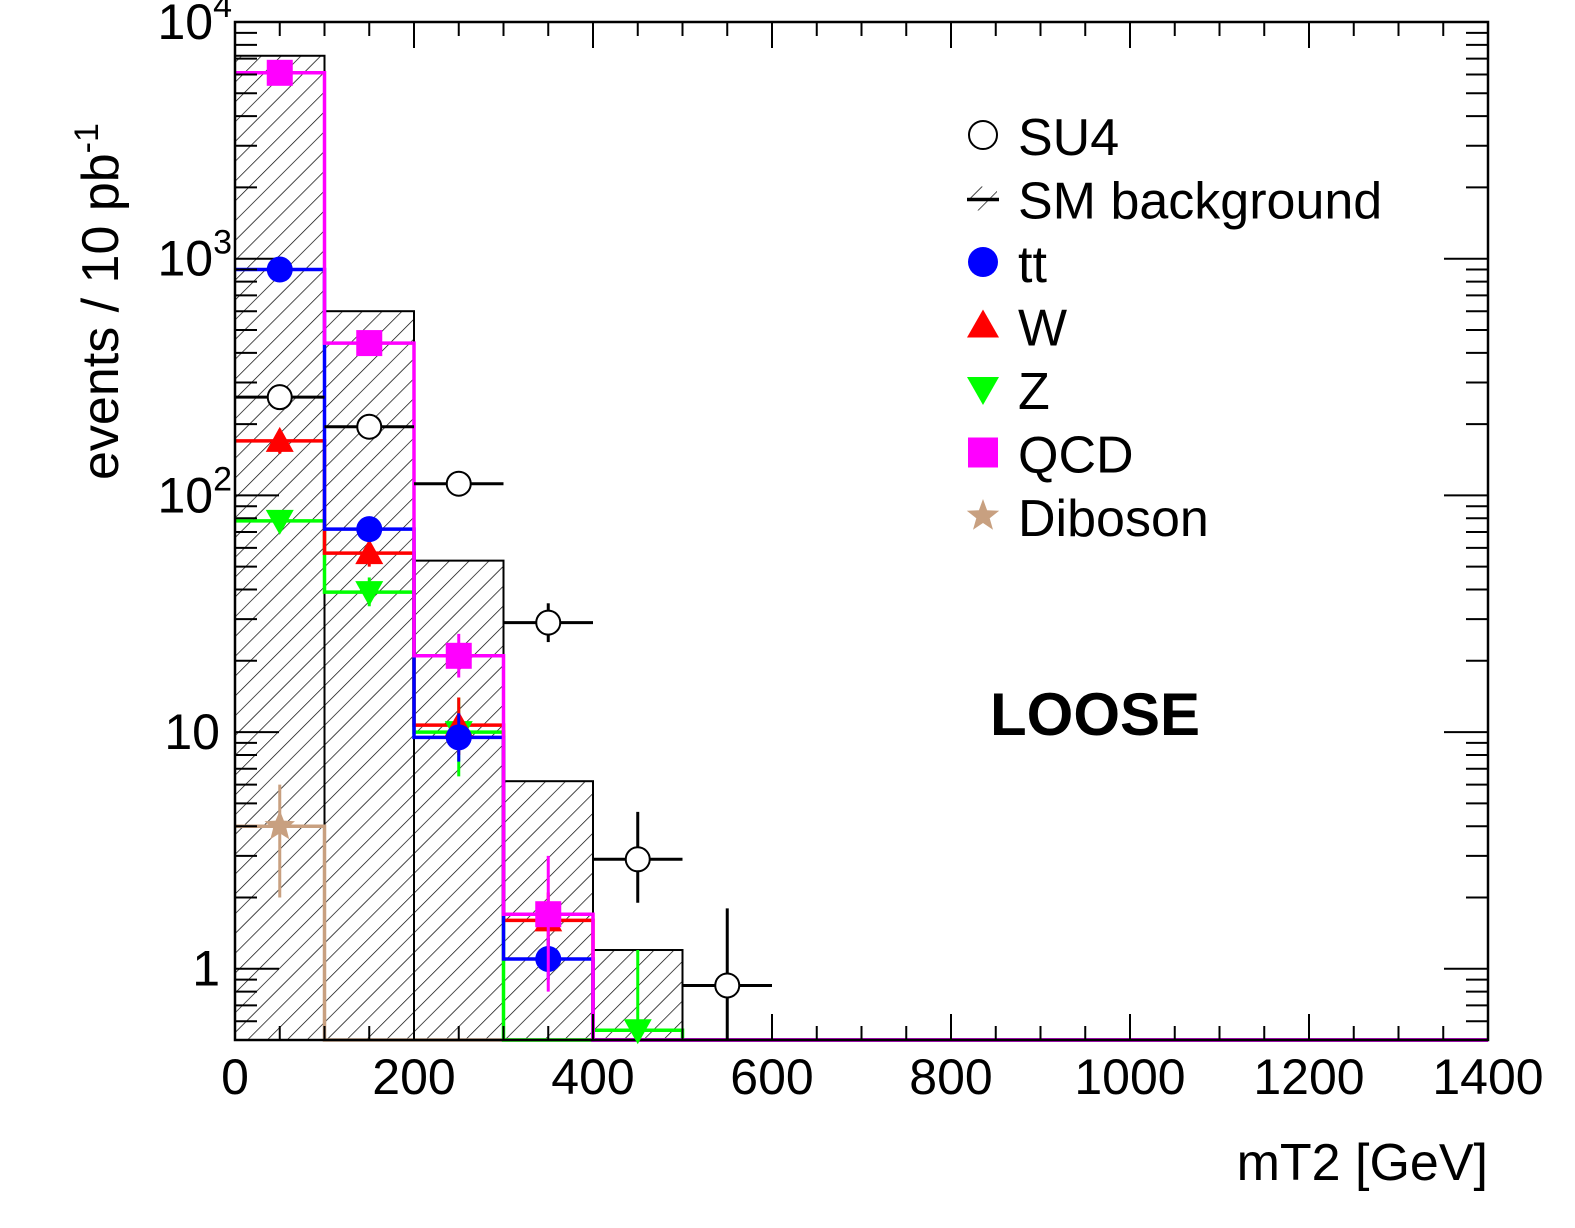 The height and width of the screenshot is (1228, 1575). I want to click on legend-su4-marker, so click(983, 135).